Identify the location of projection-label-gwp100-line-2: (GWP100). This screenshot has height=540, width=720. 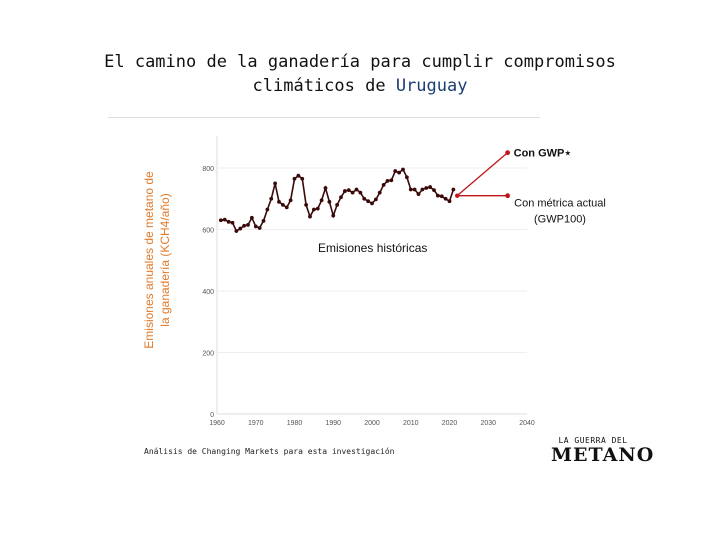
(560, 220).